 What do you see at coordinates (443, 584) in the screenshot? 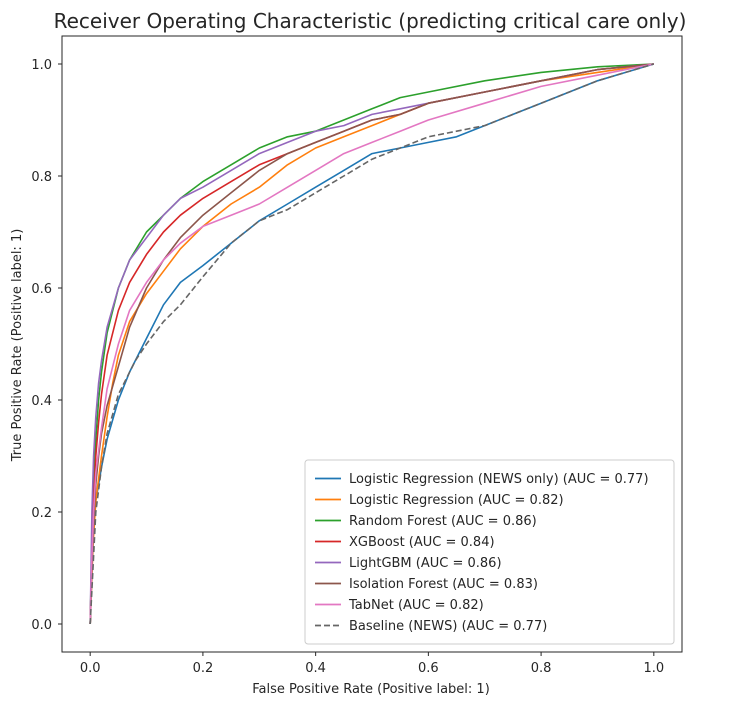
I see `legend-entry: Isolation Forest (AUC = 0.83)` at bounding box center [443, 584].